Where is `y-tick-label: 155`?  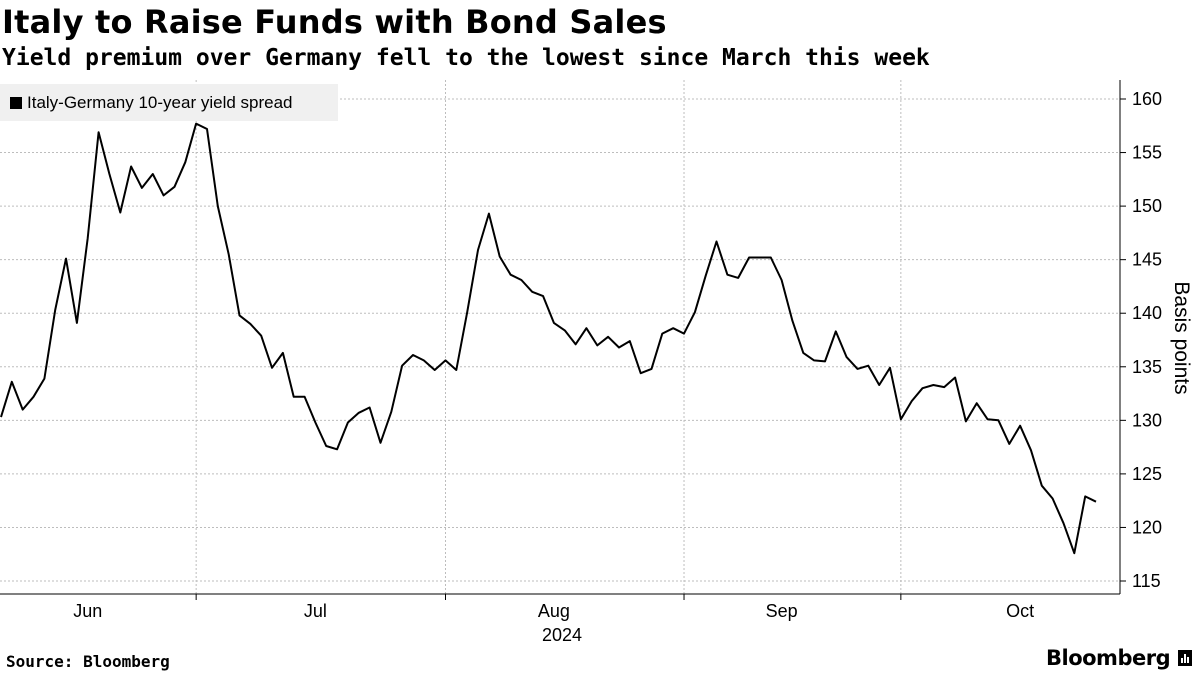 y-tick-label: 155 is located at coordinates (1147, 153).